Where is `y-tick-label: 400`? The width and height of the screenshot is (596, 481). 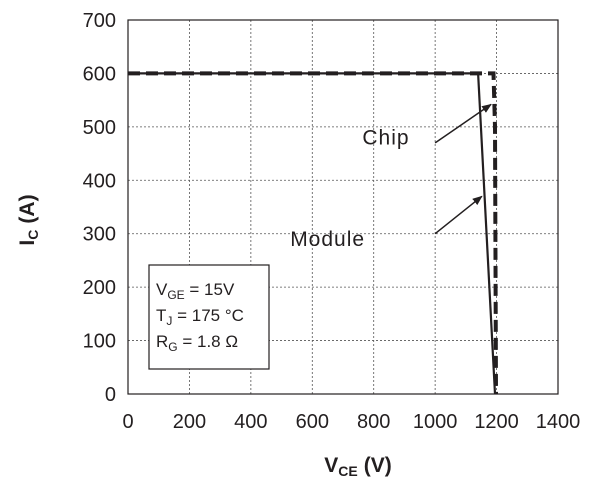 y-tick-label: 400 is located at coordinates (99, 181).